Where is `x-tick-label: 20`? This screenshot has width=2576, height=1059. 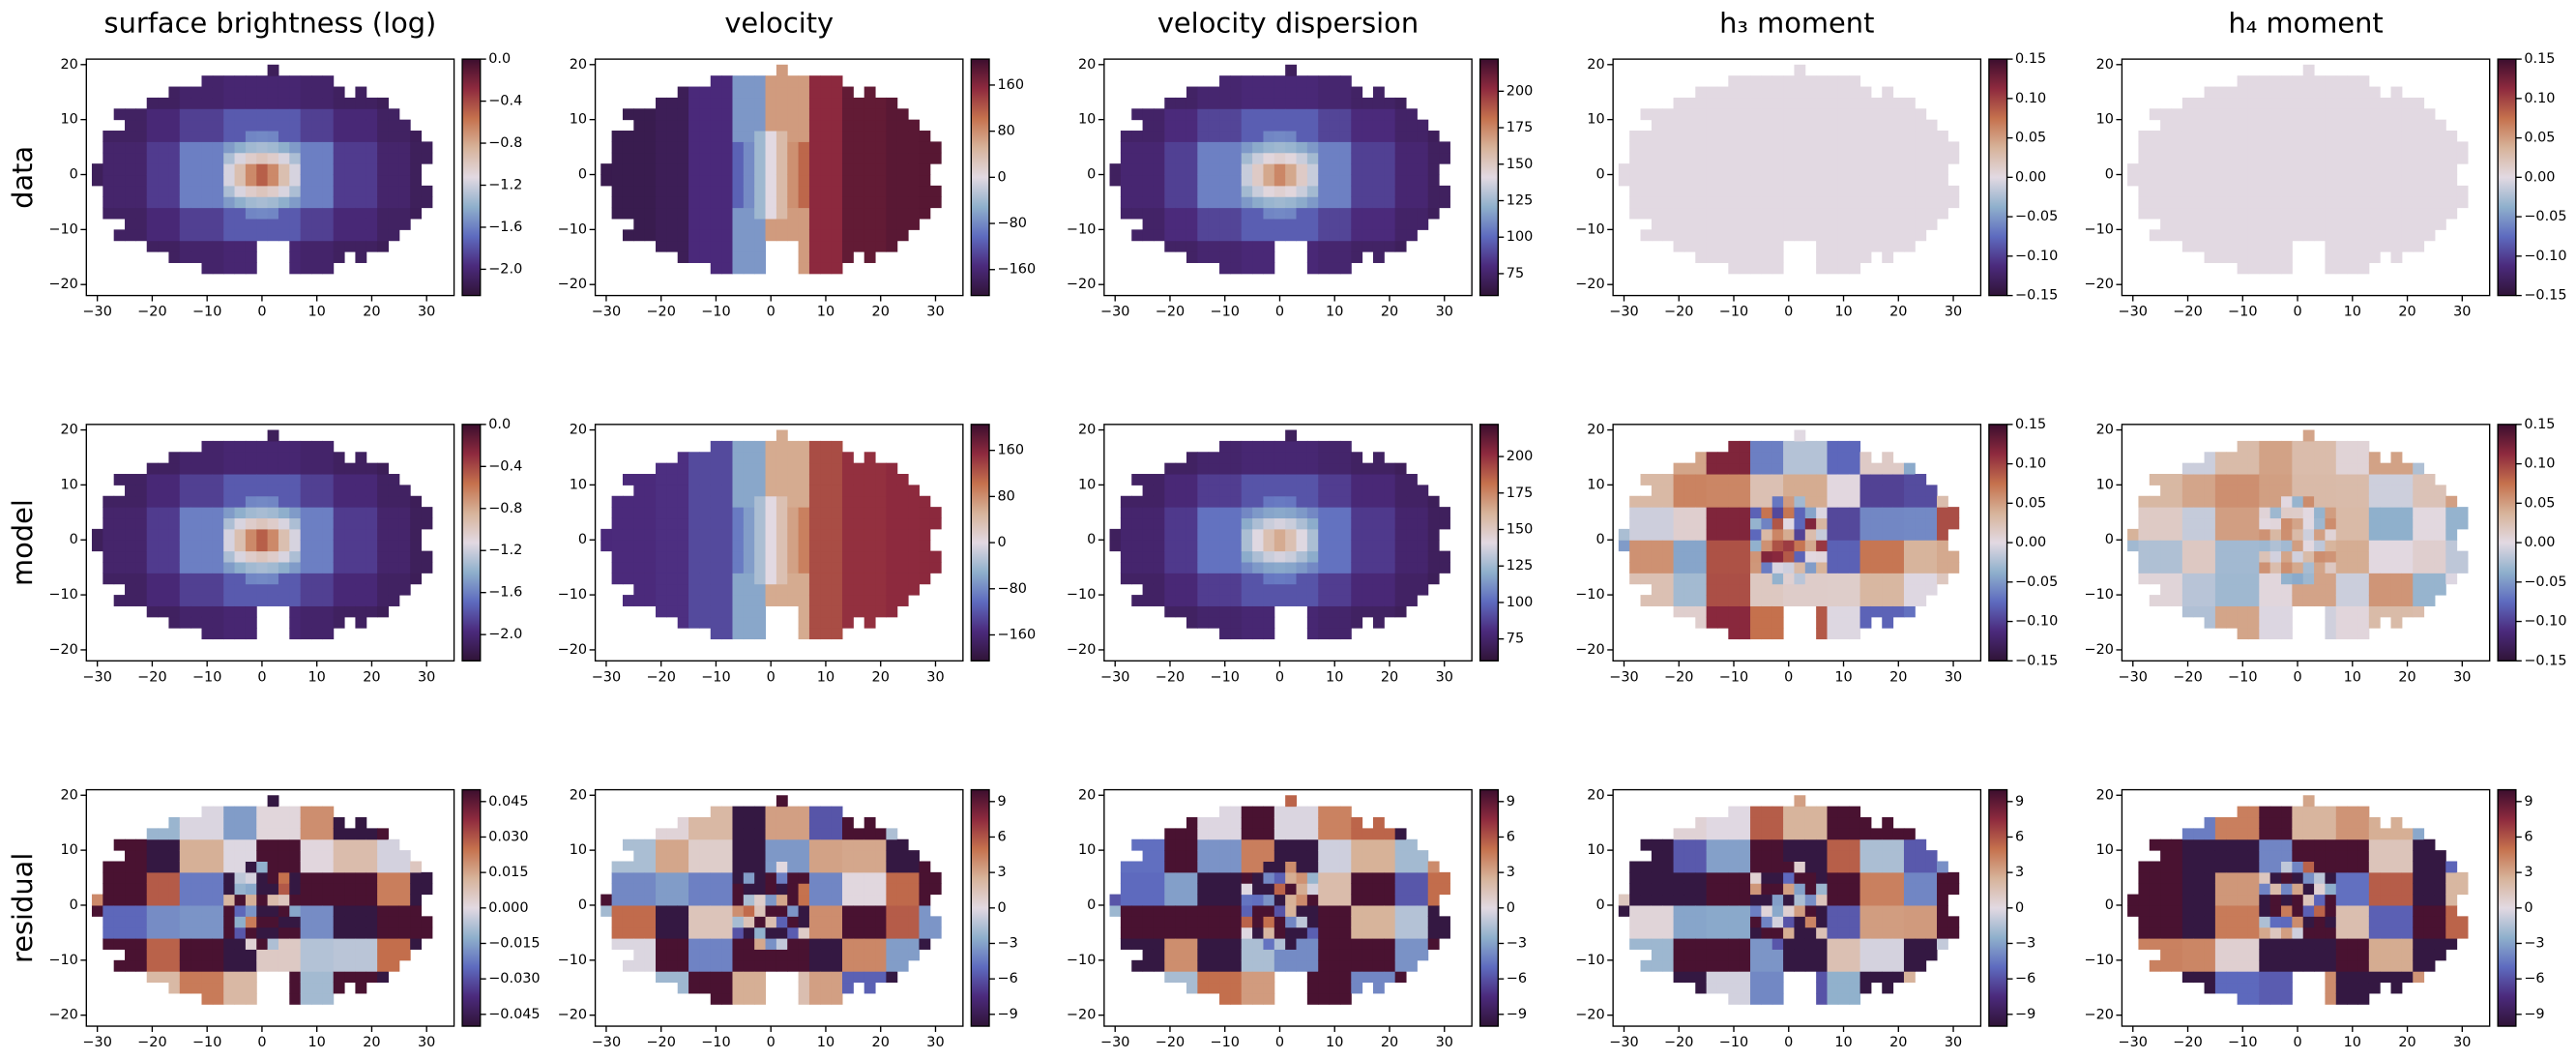 x-tick-label: 20 is located at coordinates (1389, 312).